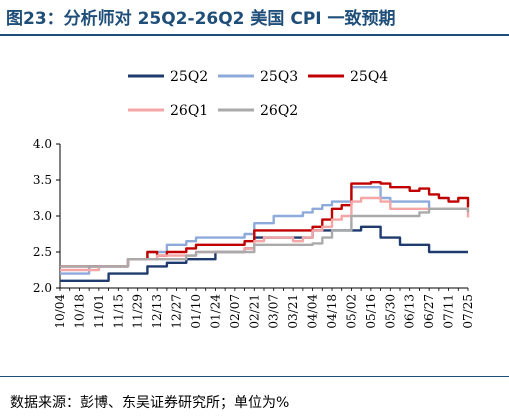 This screenshot has width=509, height=417. I want to click on chart-legend: 25Q2 25Q3 25Q4 26Q1 26Q2, so click(258, 94).